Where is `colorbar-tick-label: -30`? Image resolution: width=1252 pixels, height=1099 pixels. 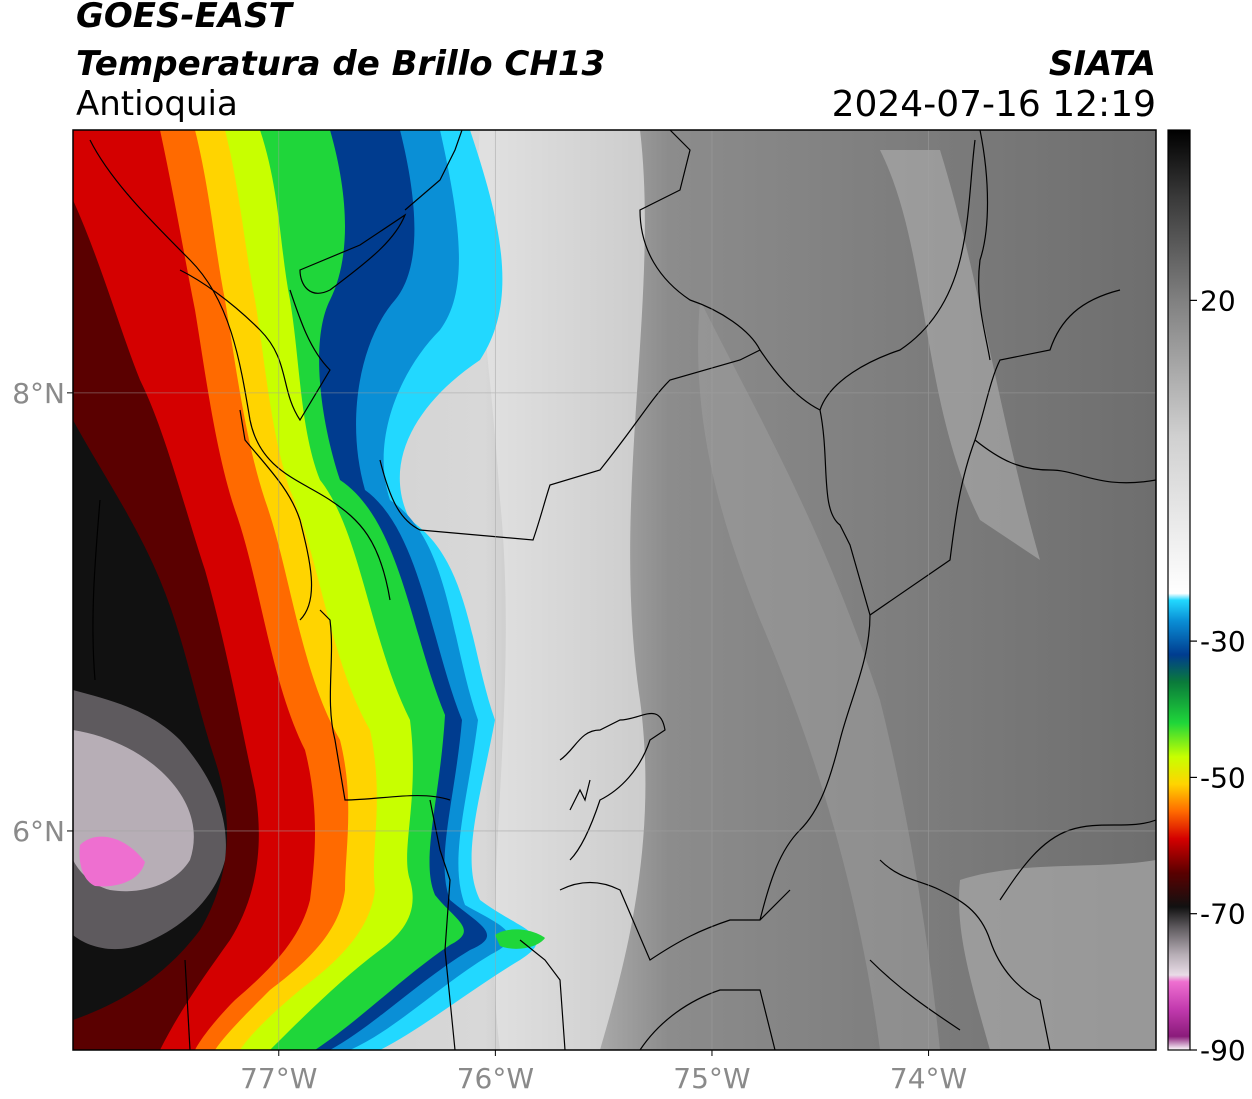 colorbar-tick-label: -30 is located at coordinates (1223, 641).